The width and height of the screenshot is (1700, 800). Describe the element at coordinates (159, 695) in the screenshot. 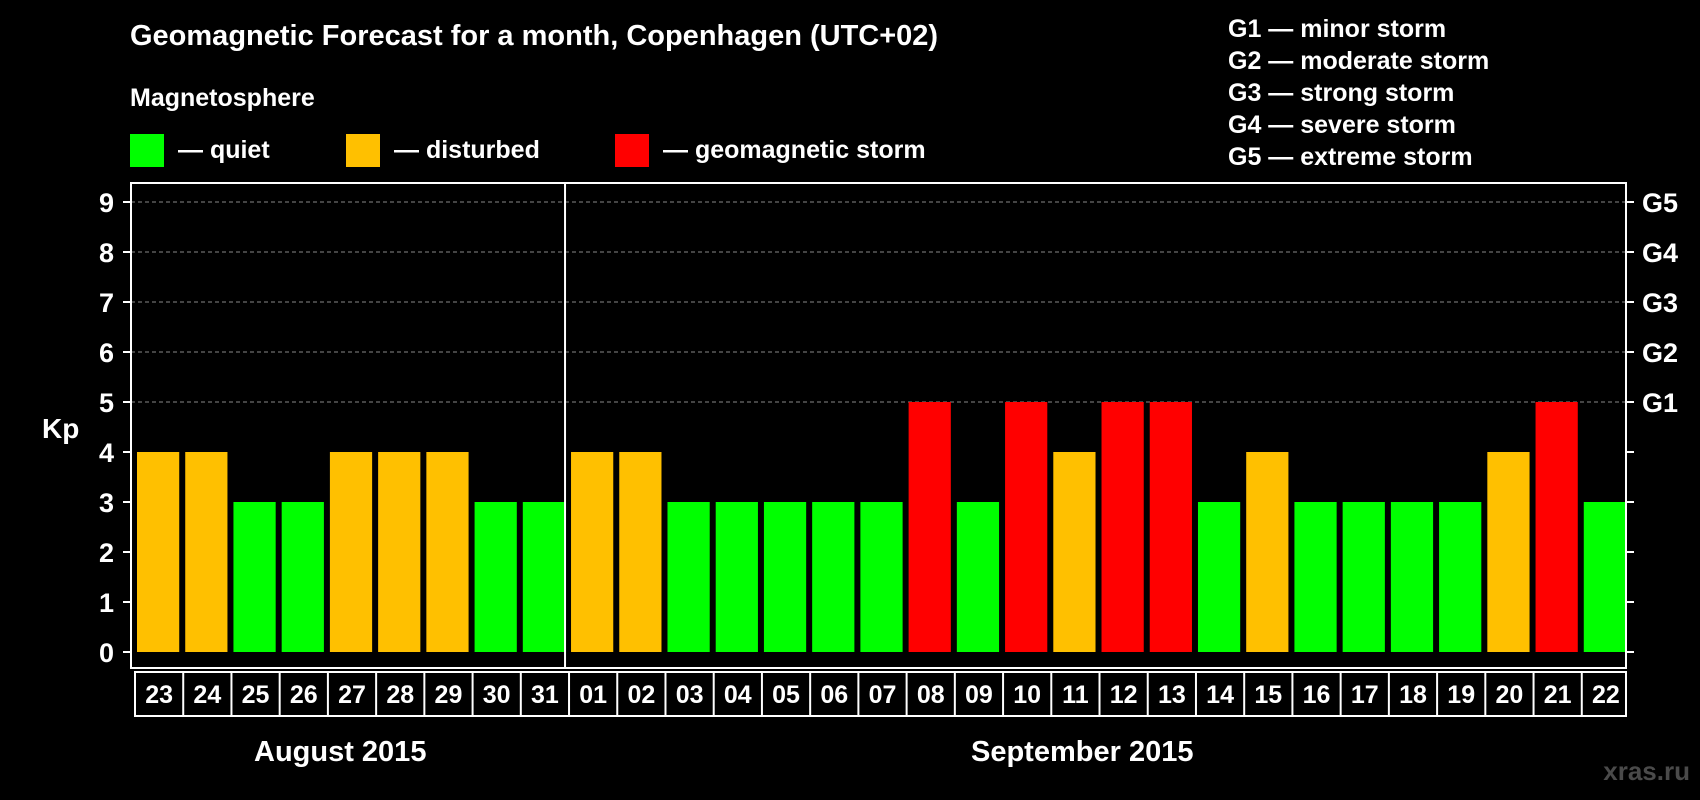

I see `x-tick-label: 23` at that location.